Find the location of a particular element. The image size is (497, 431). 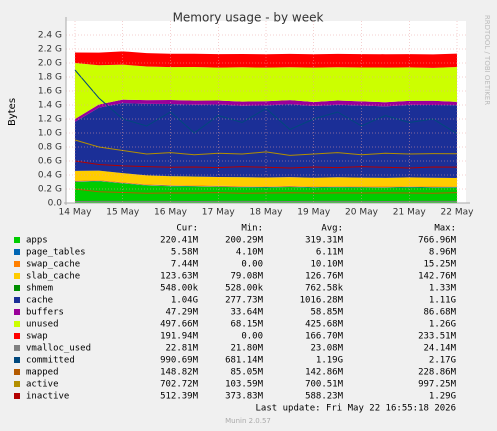

legend-stat: 103.59M is located at coordinates (244, 385).